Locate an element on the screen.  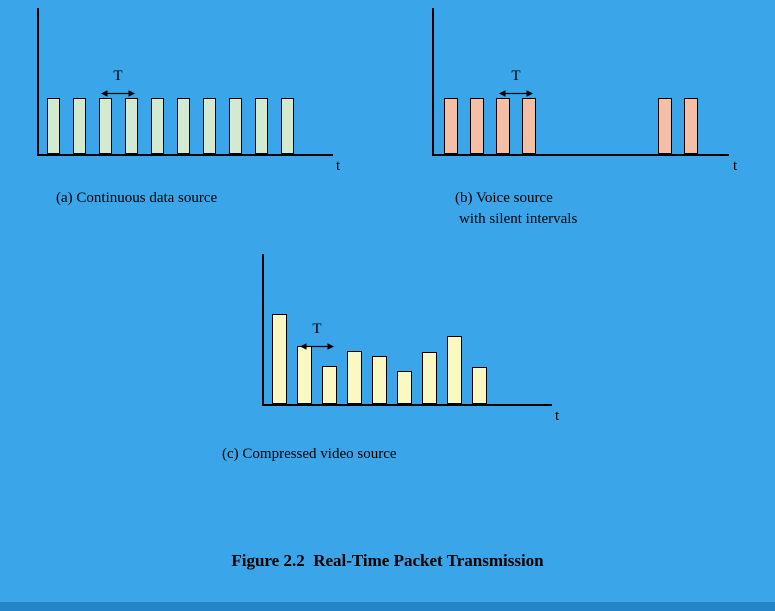
panel-a-period-label: T is located at coordinates (118, 76).